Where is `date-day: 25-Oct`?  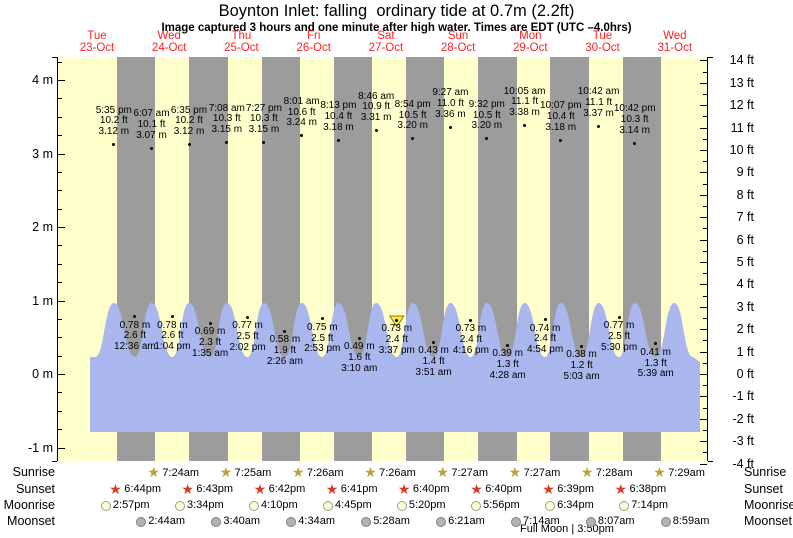
date-day: 25-Oct is located at coordinates (241, 47).